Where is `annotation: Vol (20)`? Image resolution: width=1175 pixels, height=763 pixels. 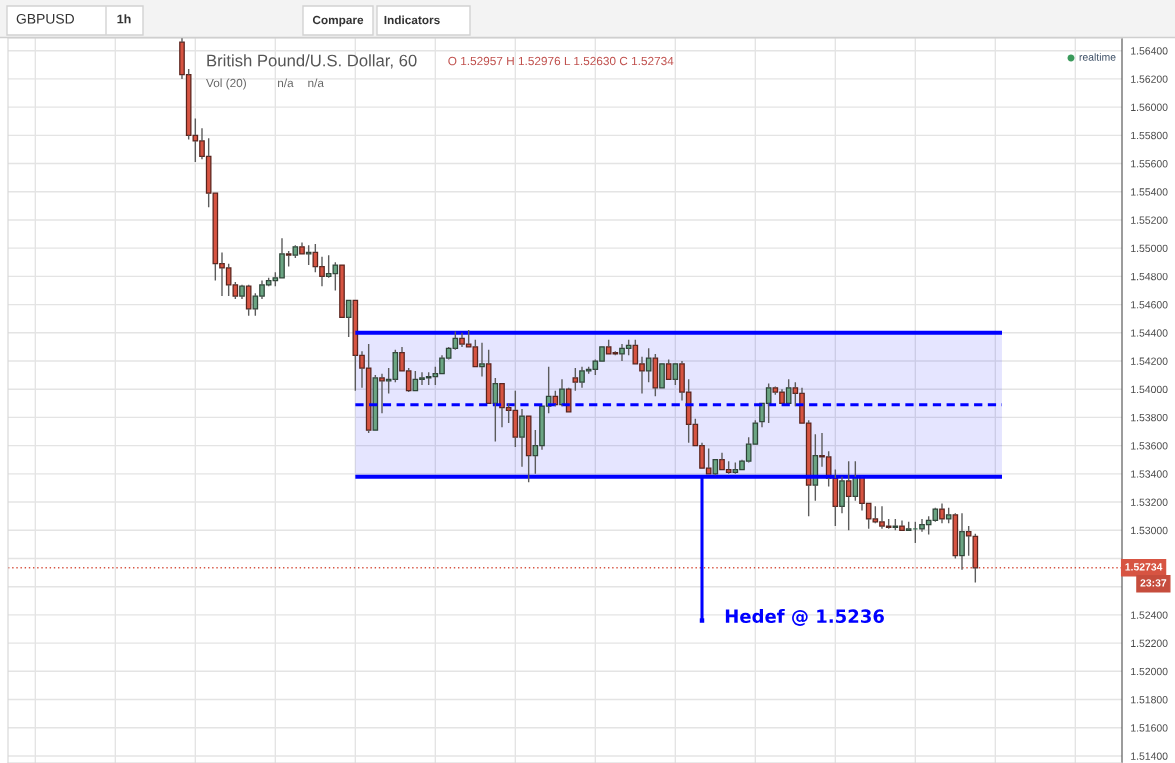 annotation: Vol (20) is located at coordinates (226, 84).